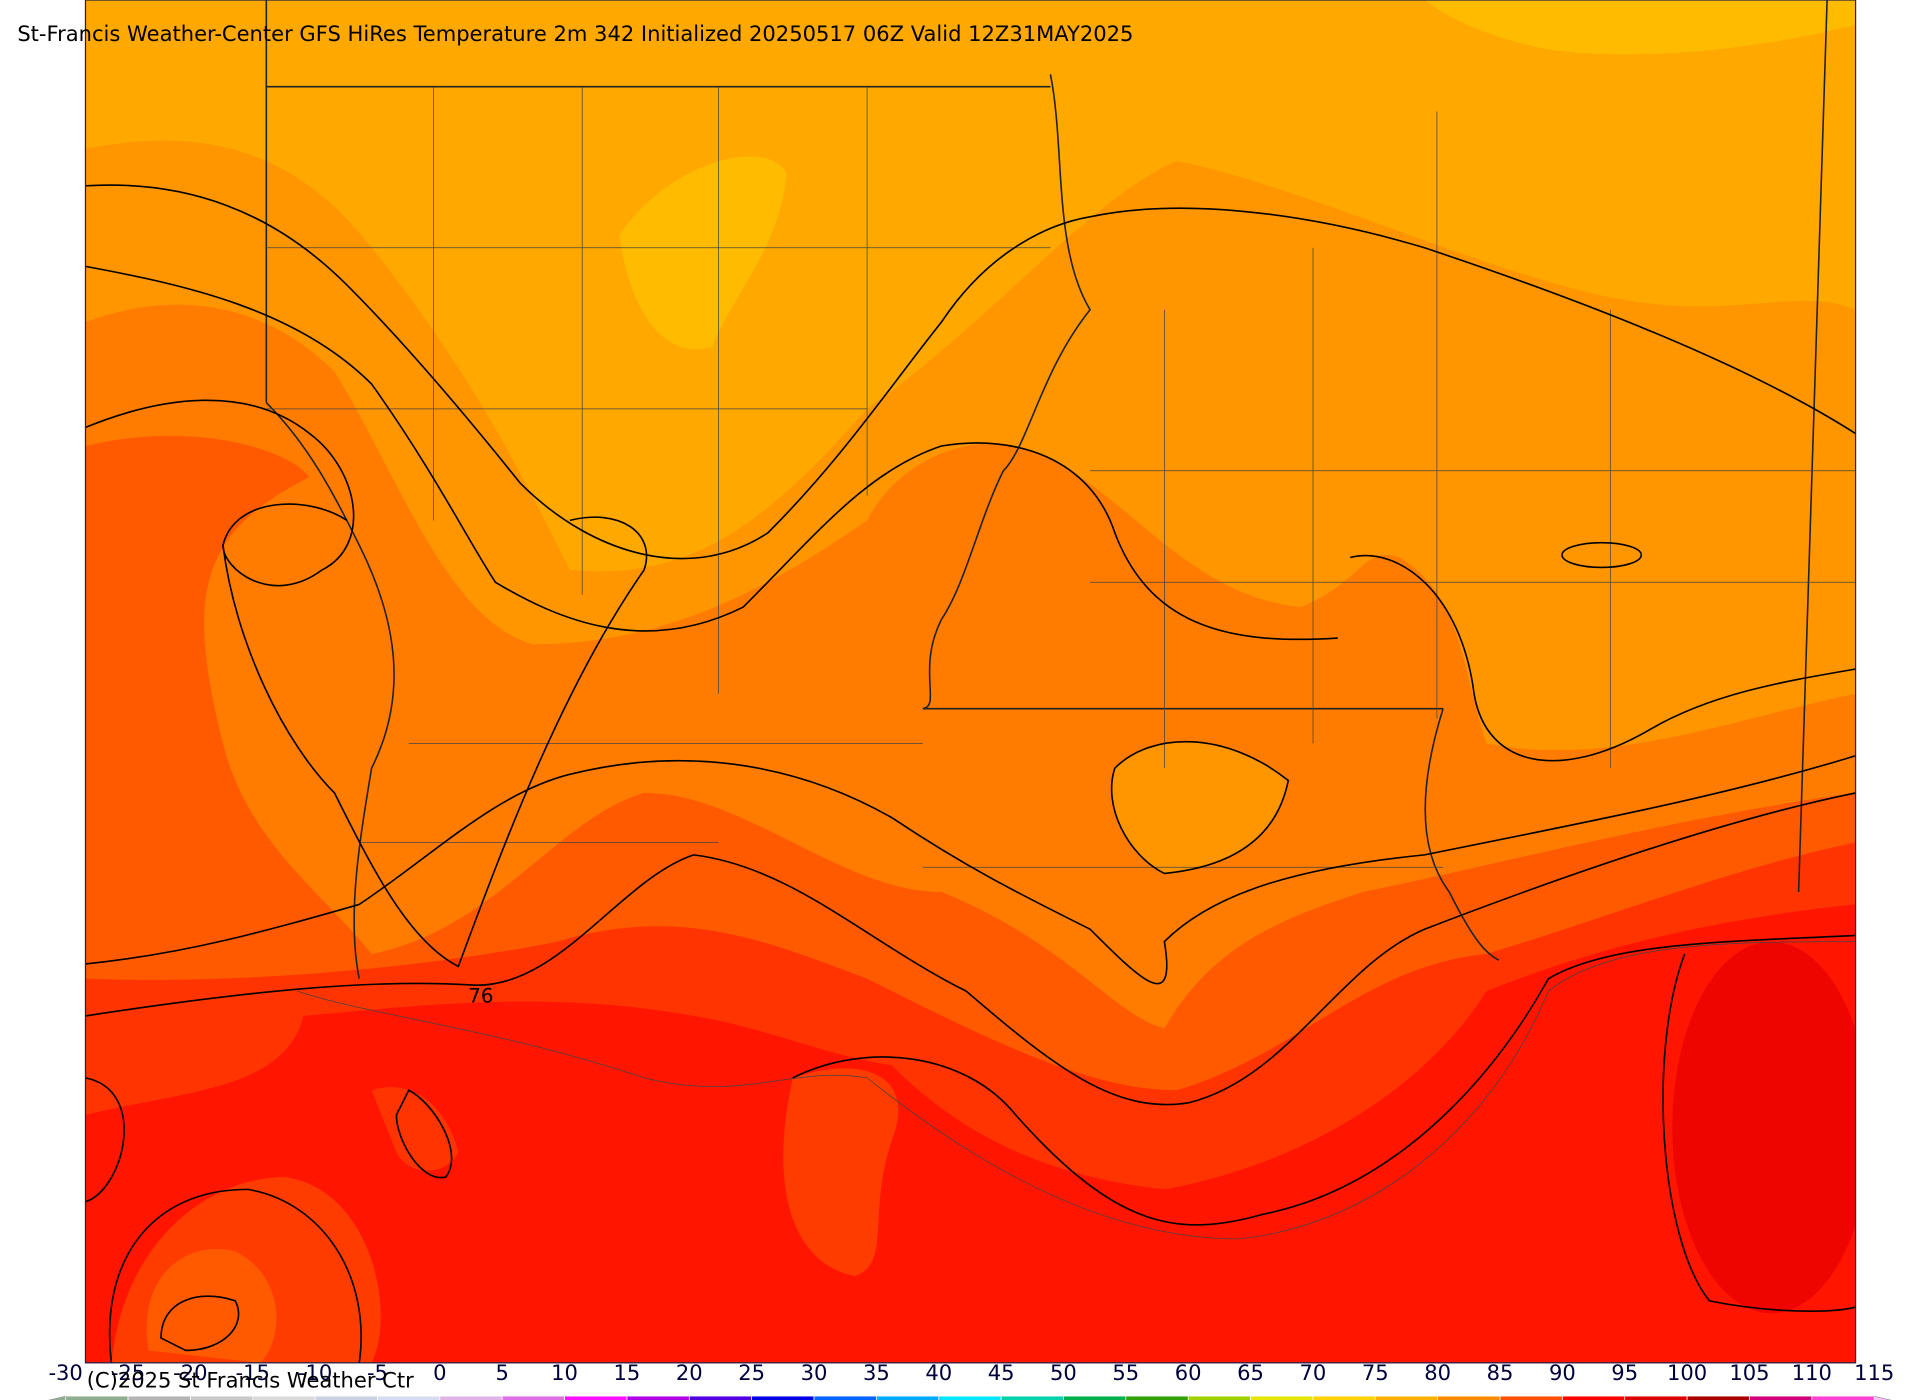 The image size is (1920, 1400). What do you see at coordinates (253, 1372) in the screenshot?
I see `colorbar-tick-label: -15` at bounding box center [253, 1372].